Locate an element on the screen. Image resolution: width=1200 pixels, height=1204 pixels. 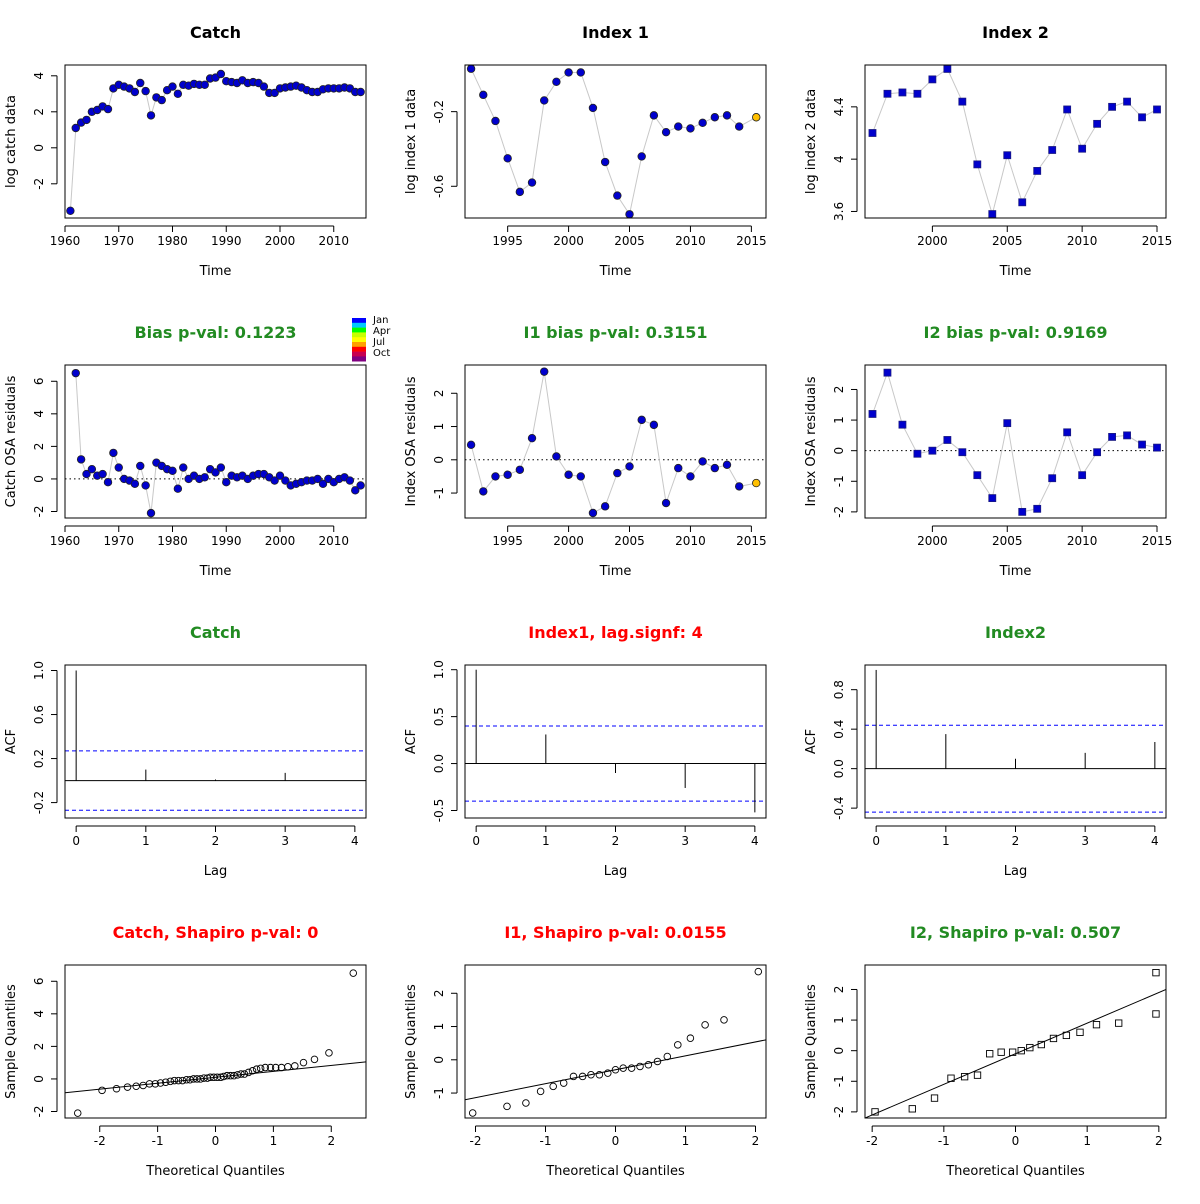
catch-acf-panel: Catch 0 1 2 3 4 Lag -0.2 0.2 0.6 1.0 ACF is located at coordinates (185, 751).